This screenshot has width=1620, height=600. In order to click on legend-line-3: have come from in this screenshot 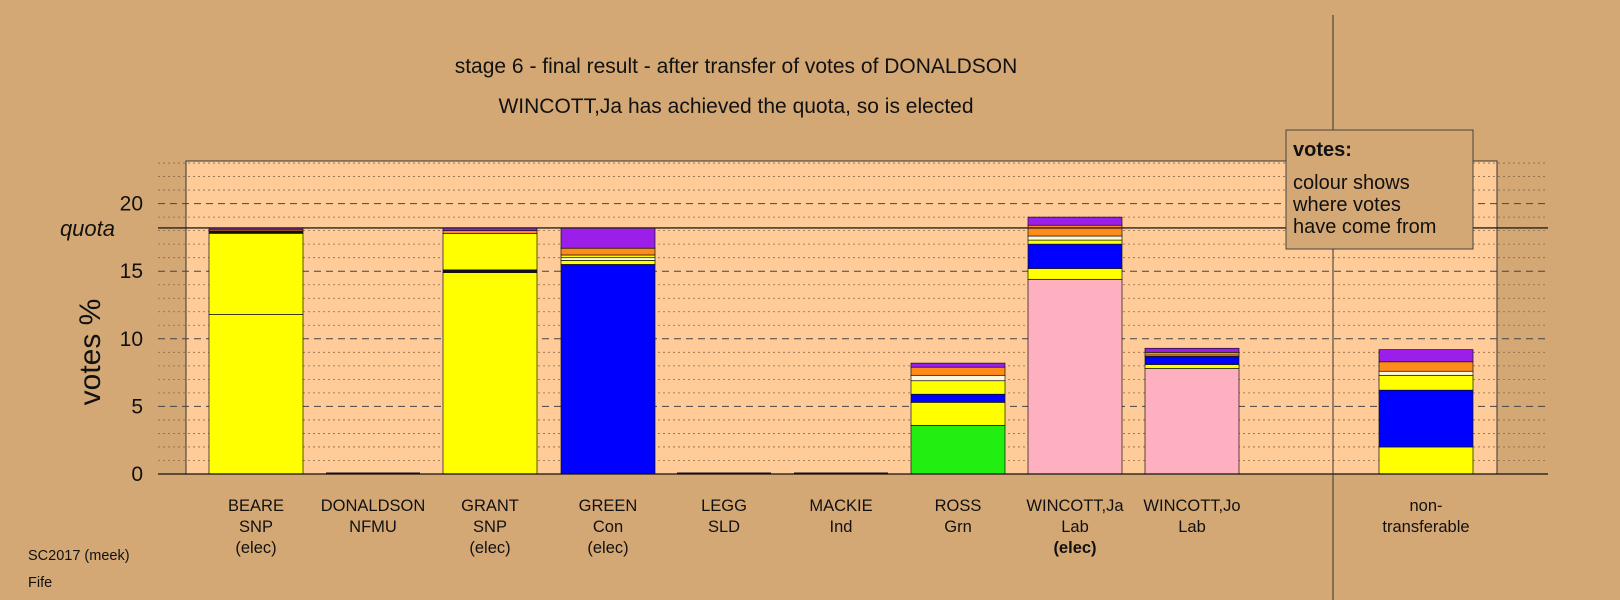, I will do `click(1364, 227)`.